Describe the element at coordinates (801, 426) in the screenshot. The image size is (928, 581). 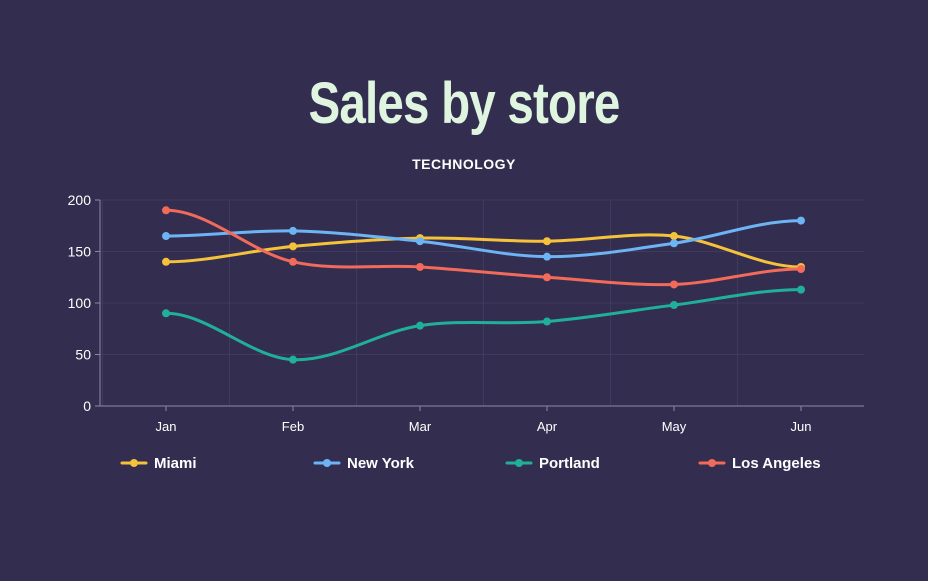
I see `x-tick-label: Jun` at that location.